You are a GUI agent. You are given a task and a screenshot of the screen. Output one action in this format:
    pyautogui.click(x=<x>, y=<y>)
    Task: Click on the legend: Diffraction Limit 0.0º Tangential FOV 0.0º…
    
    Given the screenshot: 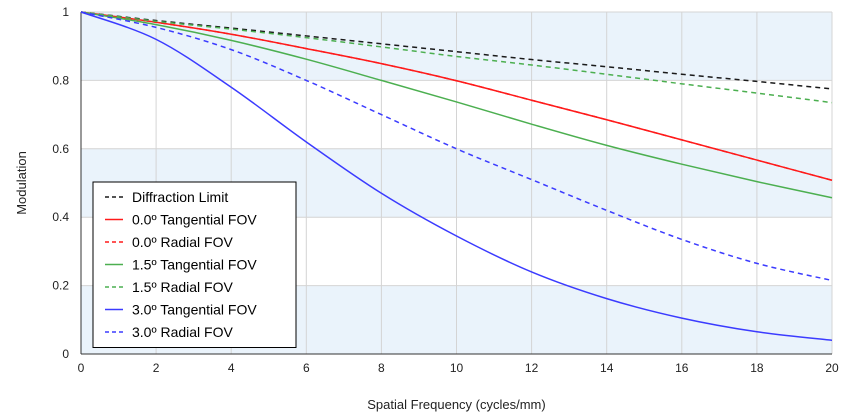 What is the action you would take?
    pyautogui.click(x=194, y=264)
    